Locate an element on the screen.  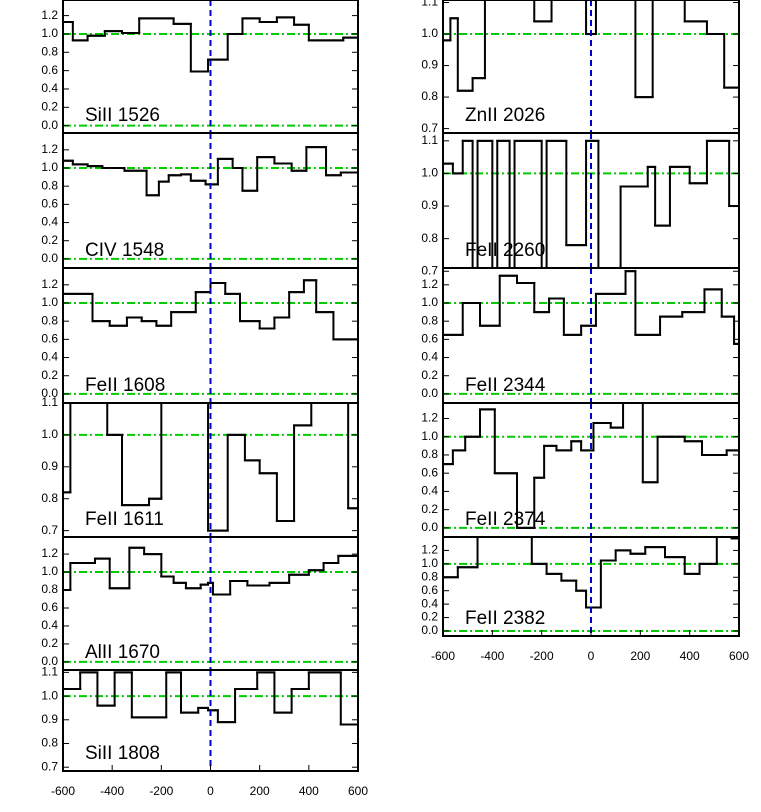
panel-label: FeII 1611 is located at coordinates (124, 519).